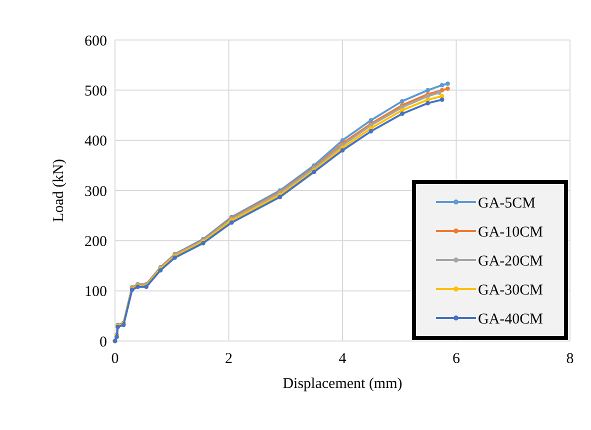 This screenshot has height=430, width=591. What do you see at coordinates (570, 359) in the screenshot?
I see `x-tick-label: 8` at bounding box center [570, 359].